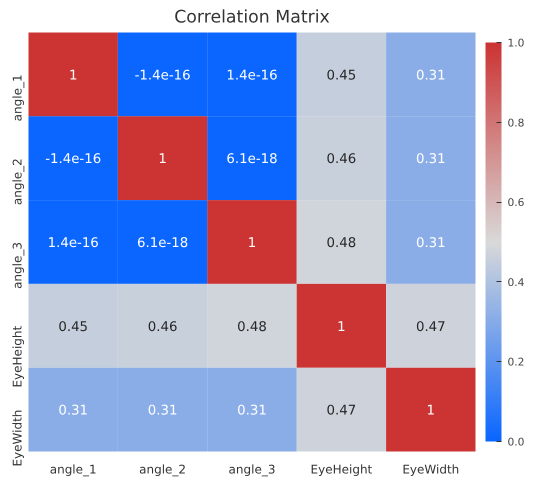  Describe the element at coordinates (17, 357) in the screenshot. I see `y-tick-label: EyeHeight` at that location.